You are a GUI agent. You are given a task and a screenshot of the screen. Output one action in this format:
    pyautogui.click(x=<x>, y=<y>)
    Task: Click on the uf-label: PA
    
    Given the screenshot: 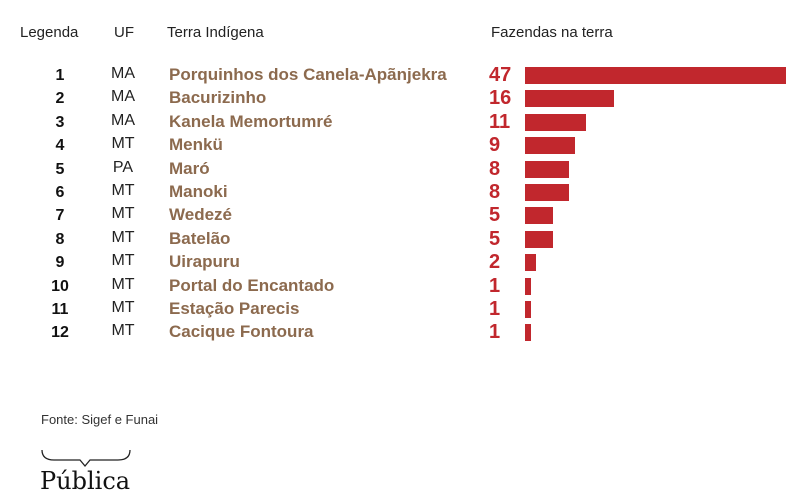 What is the action you would take?
    pyautogui.click(x=123, y=167)
    